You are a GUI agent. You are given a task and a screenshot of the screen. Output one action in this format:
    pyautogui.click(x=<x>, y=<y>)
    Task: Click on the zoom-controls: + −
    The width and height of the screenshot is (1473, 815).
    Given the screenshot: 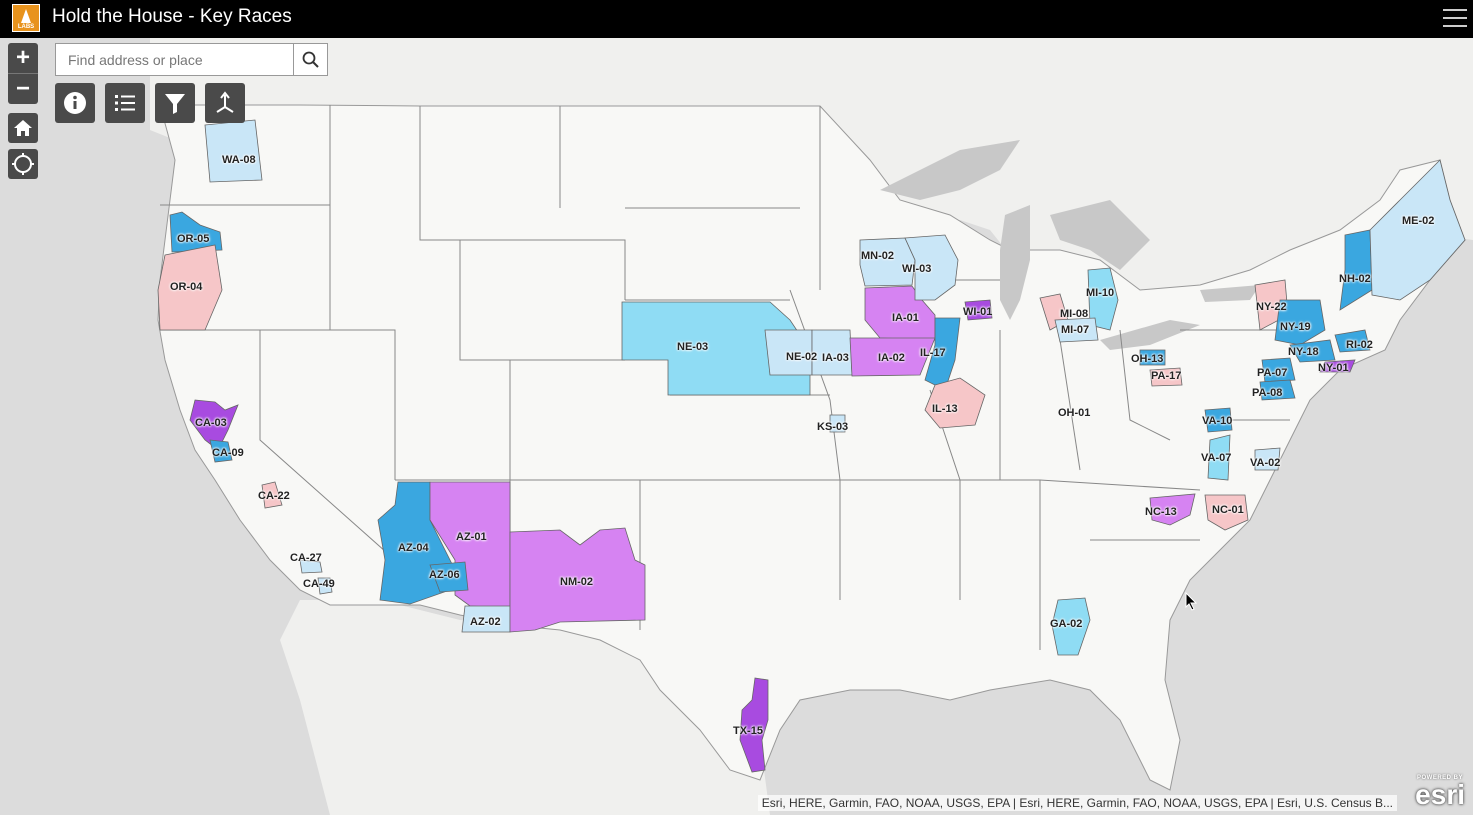 What is the action you would take?
    pyautogui.click(x=23, y=73)
    